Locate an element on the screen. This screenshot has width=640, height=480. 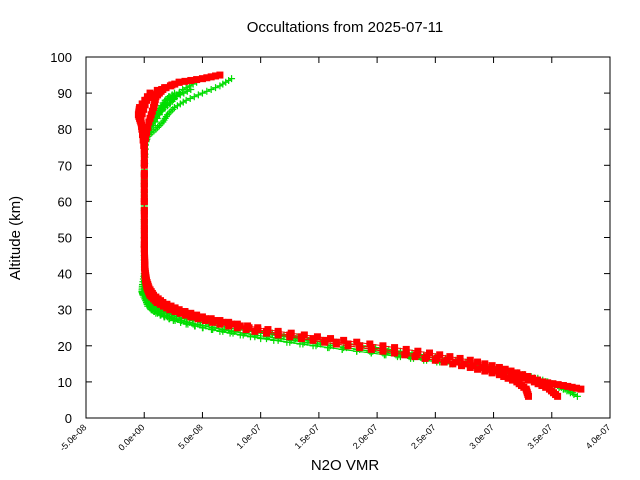
x-tick-label: 5.0e-08 is located at coordinates (190, 436).